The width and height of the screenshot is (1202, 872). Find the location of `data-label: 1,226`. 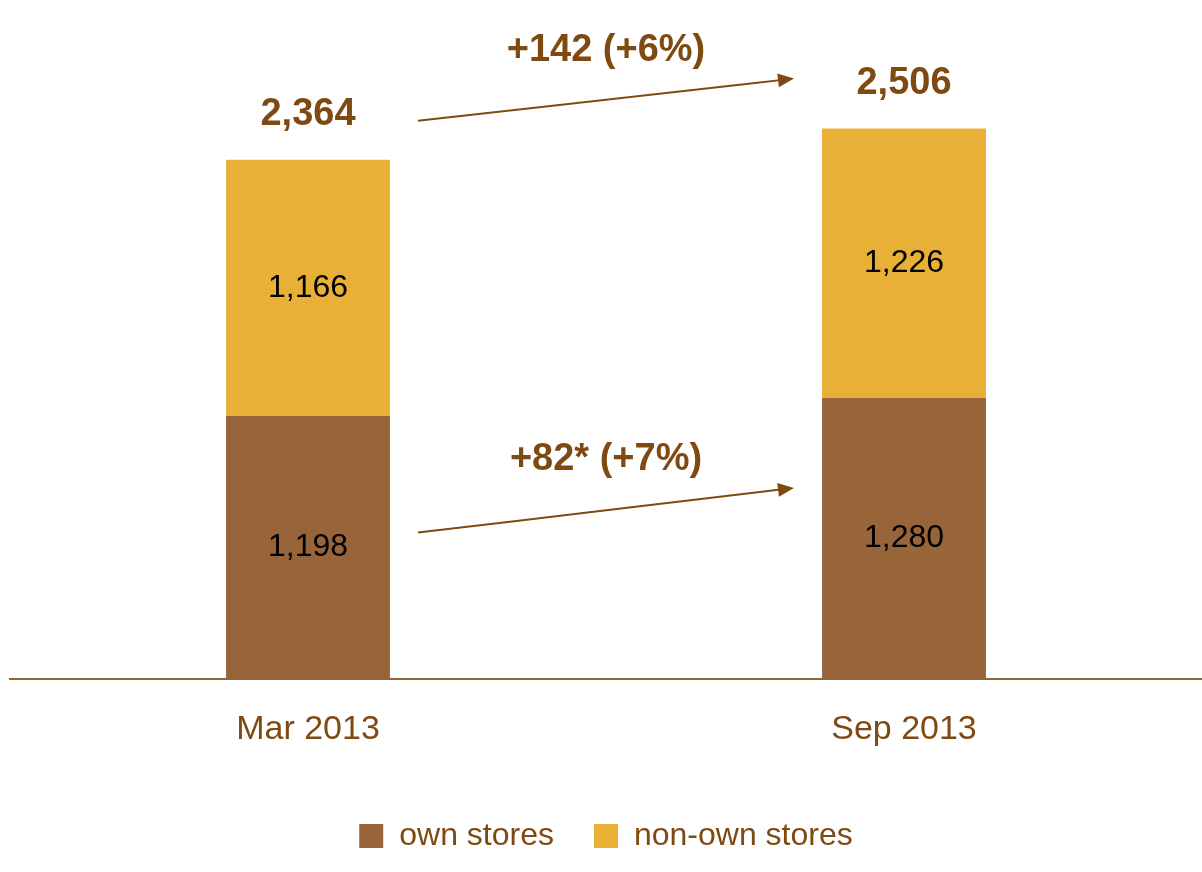

data-label: 1,226 is located at coordinates (904, 261).